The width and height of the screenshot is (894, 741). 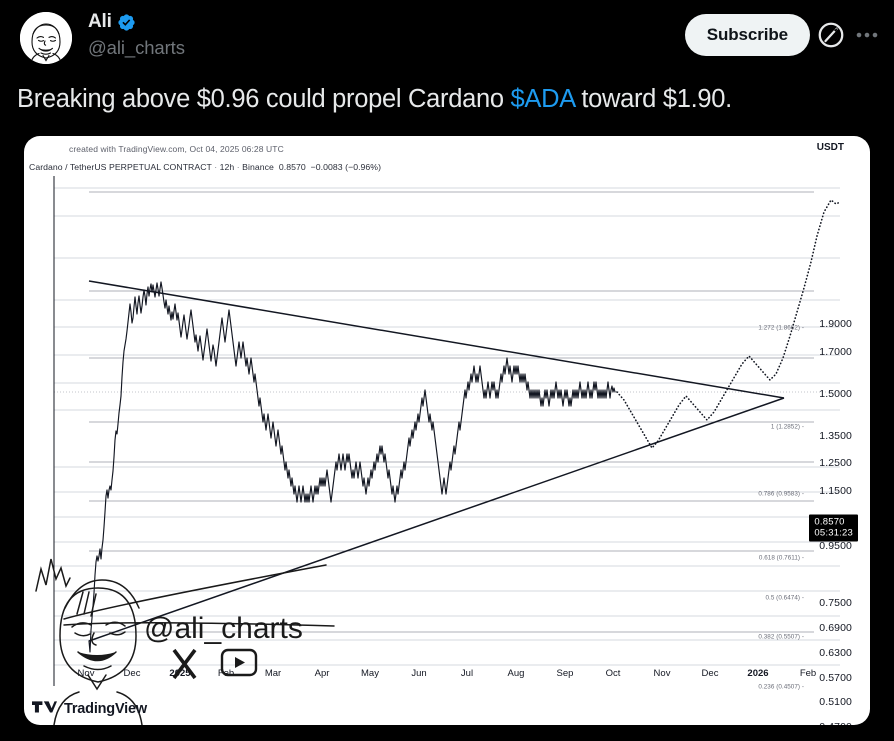 I want to click on avatar, so click(x=46, y=38).